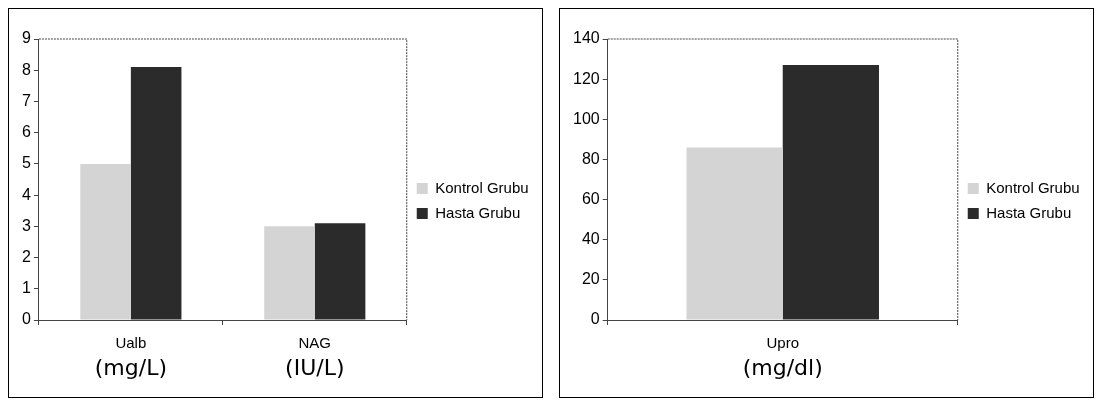 This screenshot has height=409, width=1100. I want to click on y-tick-label: 4, so click(26, 194).